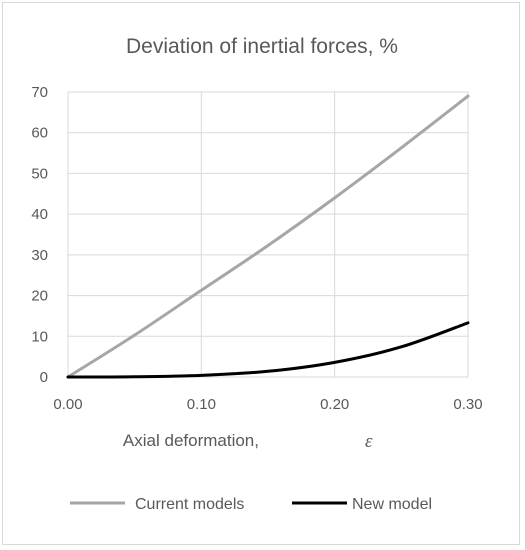 This screenshot has height=550, width=525. What do you see at coordinates (39, 336) in the screenshot?
I see `y-tick-label: 10` at bounding box center [39, 336].